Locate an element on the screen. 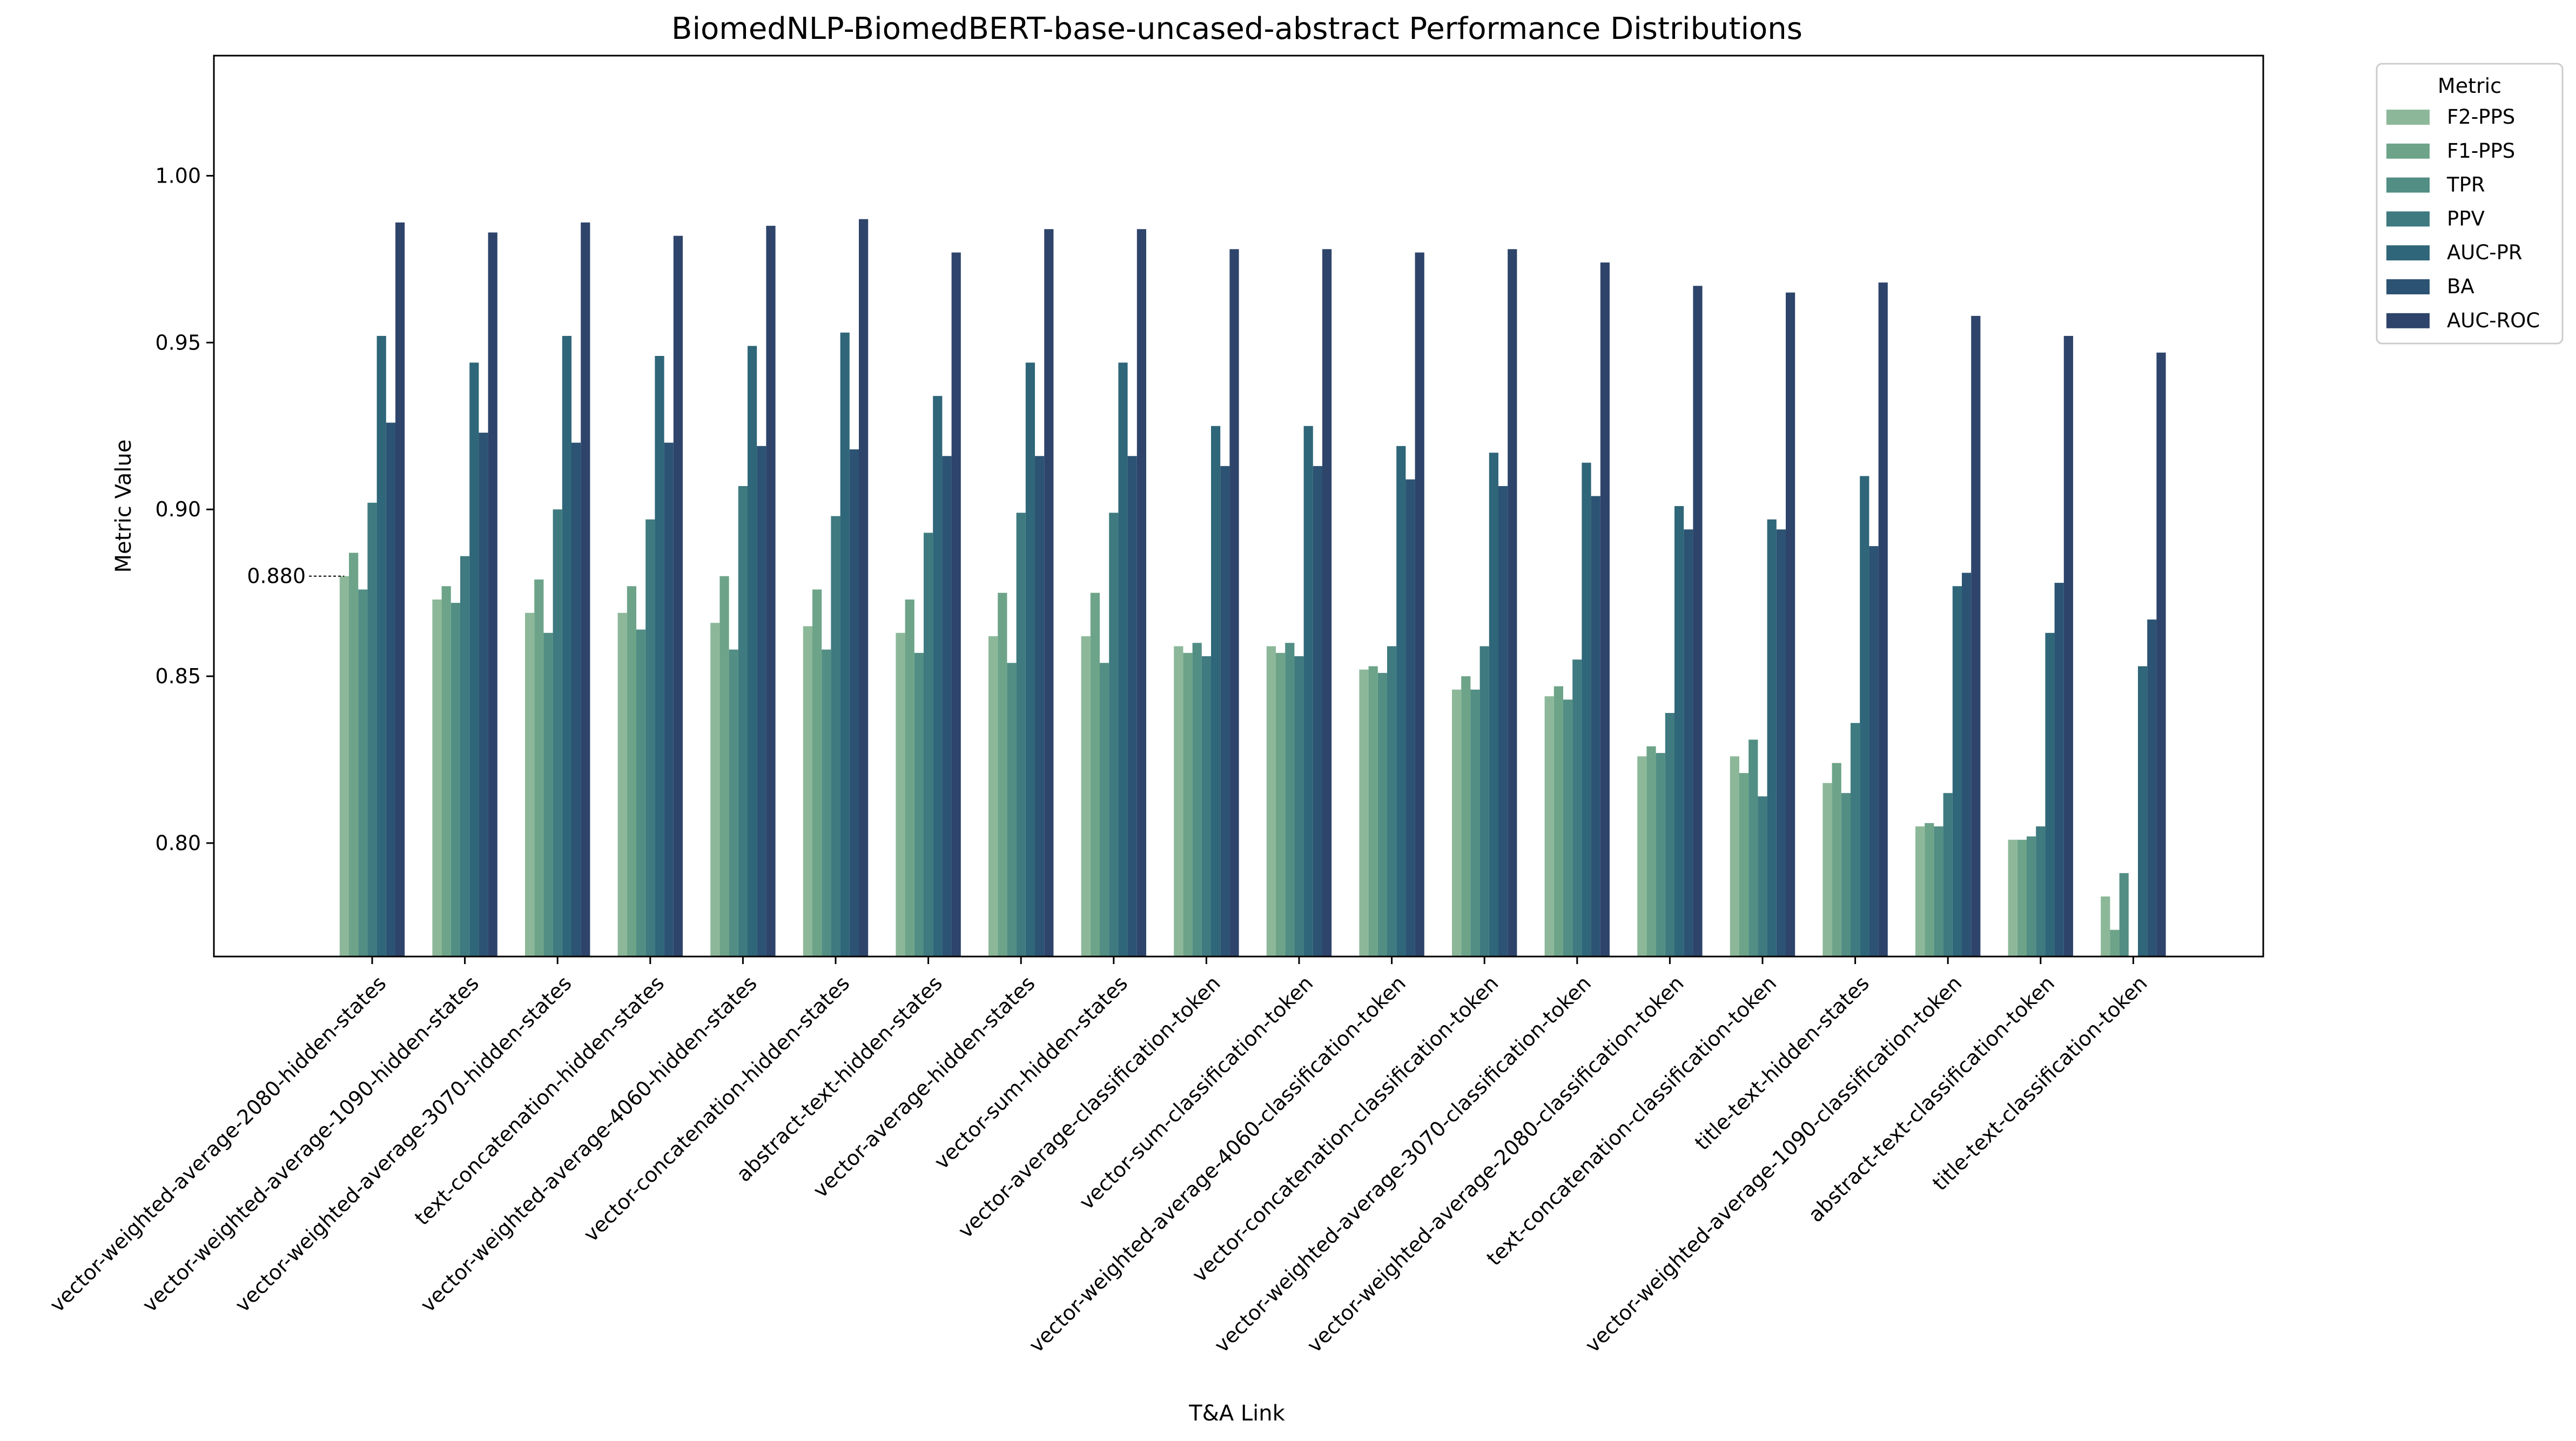 Image resolution: width=2576 pixels, height=1441 pixels. legend-label-f2-pps: F2-PPS is located at coordinates (2481, 117).